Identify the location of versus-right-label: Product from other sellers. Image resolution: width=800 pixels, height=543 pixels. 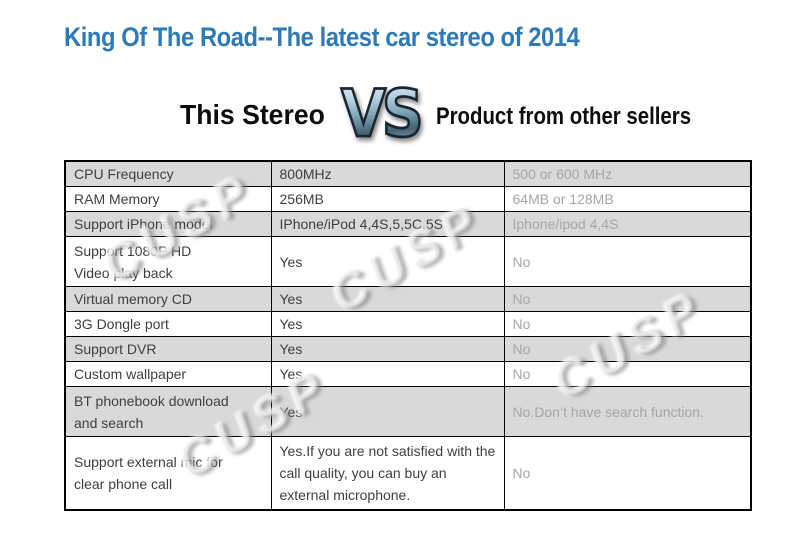
(564, 116).